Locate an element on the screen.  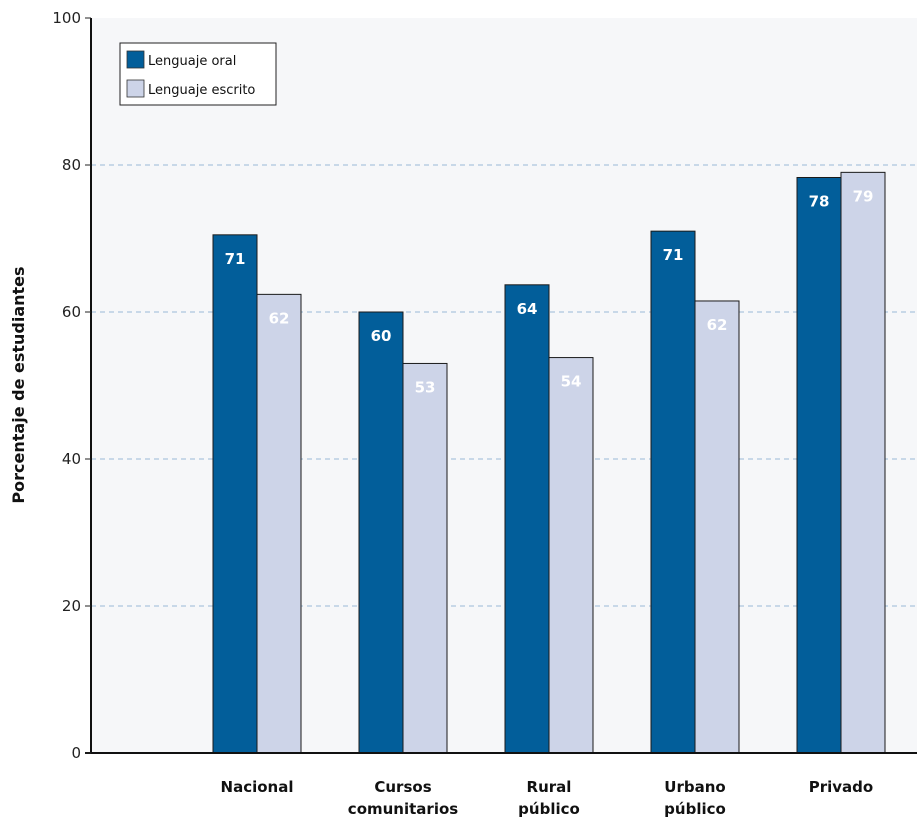
x-category-label-line: Nacional is located at coordinates (257, 787).